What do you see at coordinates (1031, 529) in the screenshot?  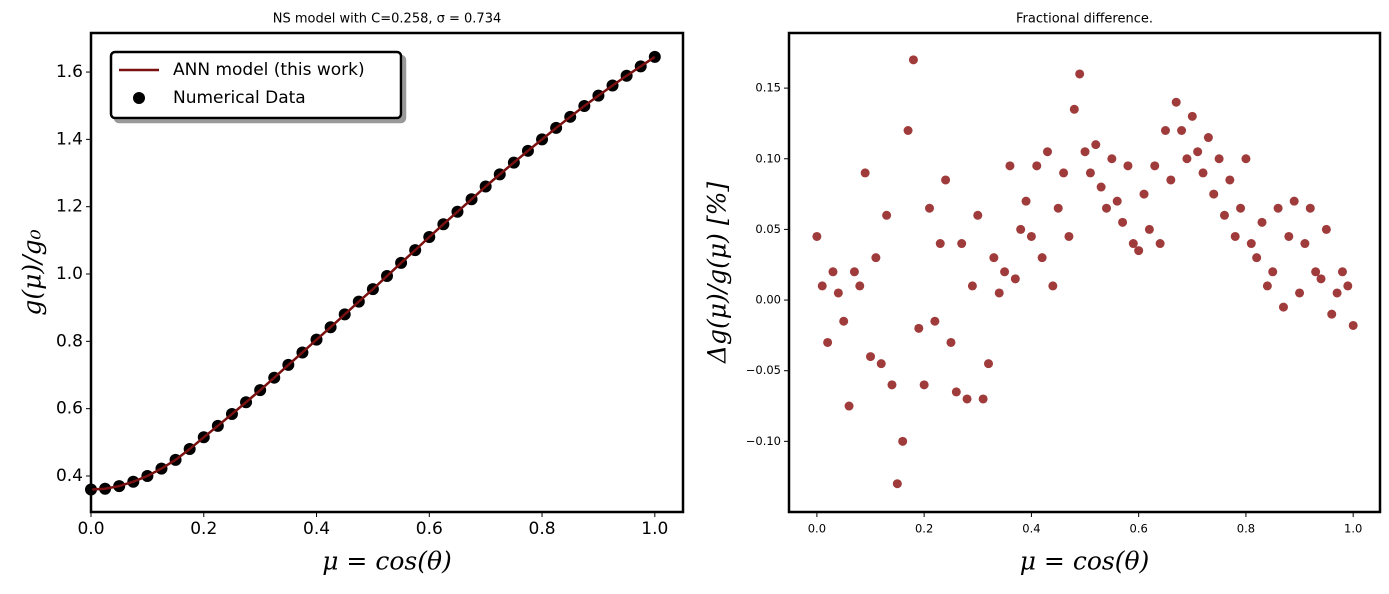 I see `x-tick-label: 0.4` at bounding box center [1031, 529].